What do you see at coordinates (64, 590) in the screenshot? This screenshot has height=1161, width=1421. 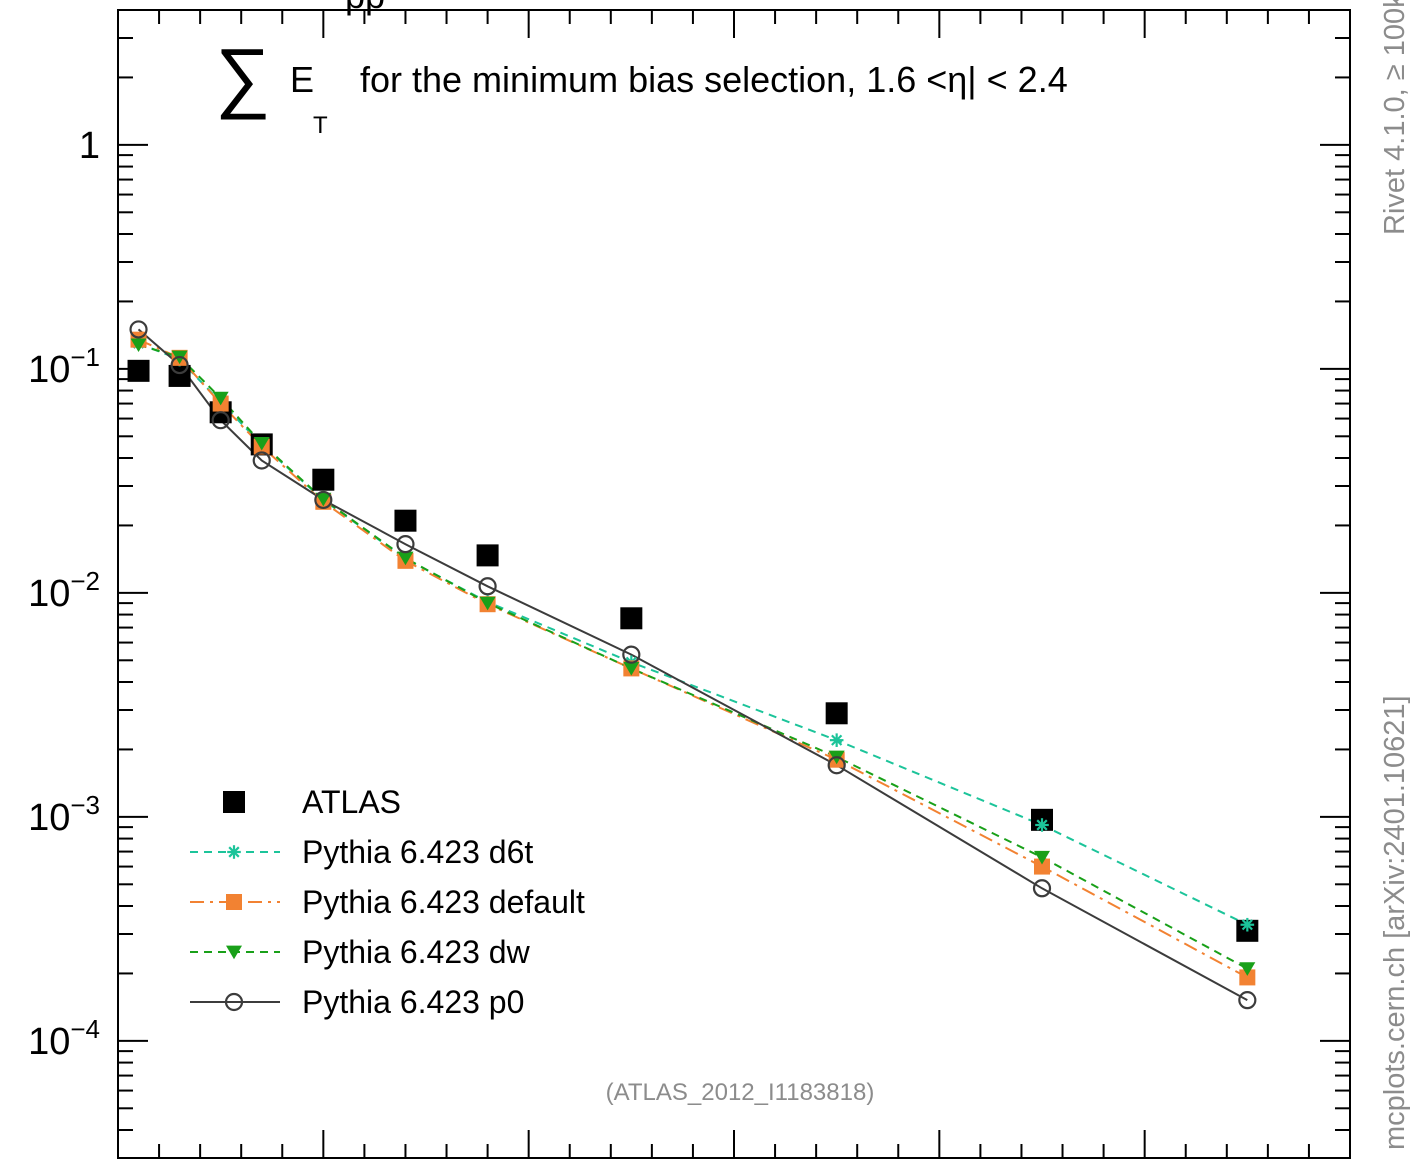 I see `y-tick-label: 10⁻²` at bounding box center [64, 590].